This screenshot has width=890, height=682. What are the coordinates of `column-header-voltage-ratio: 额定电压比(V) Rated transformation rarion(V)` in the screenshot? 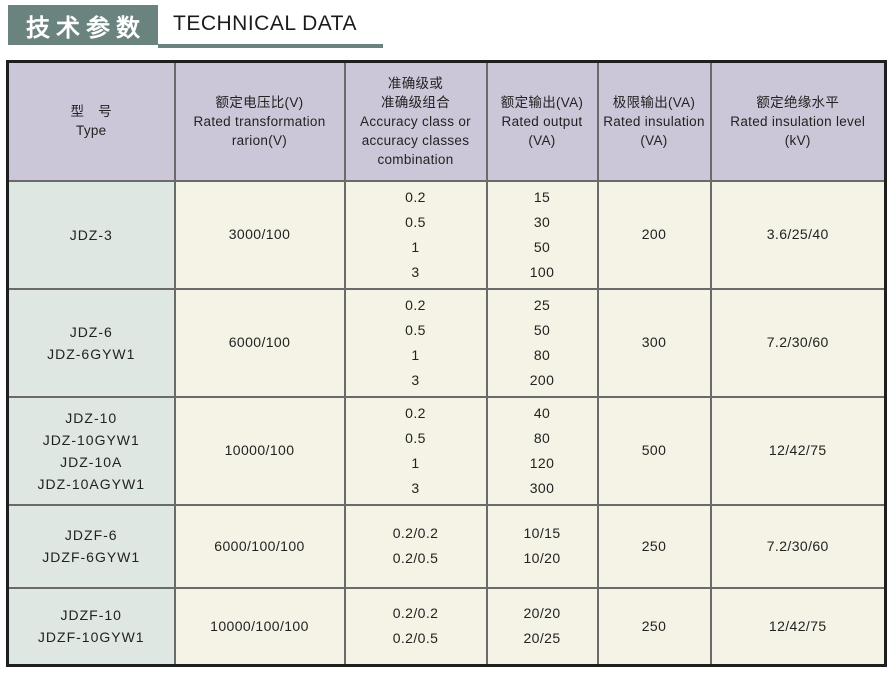 It's located at (259, 121).